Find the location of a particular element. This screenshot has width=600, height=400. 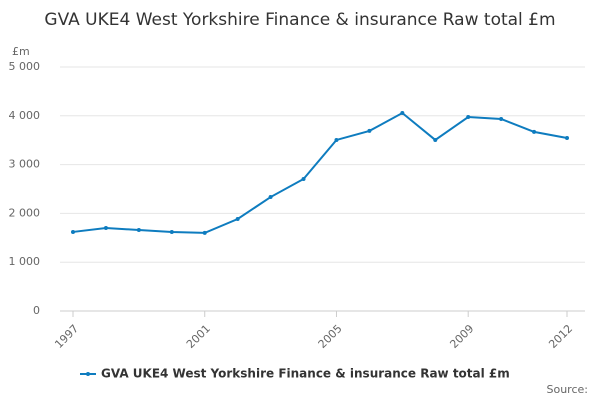

y-tick-label: 5 000 is located at coordinates (25, 66).